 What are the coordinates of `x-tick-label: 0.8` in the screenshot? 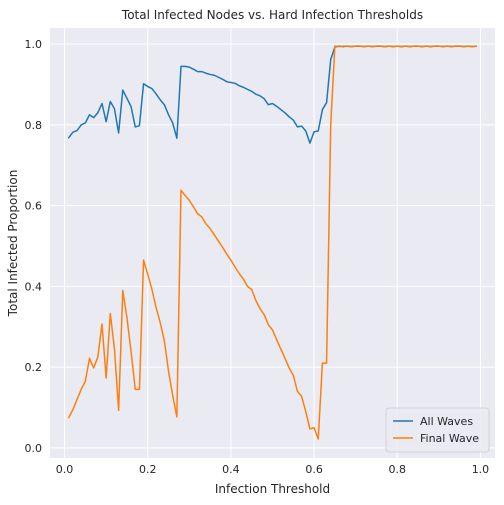 It's located at (398, 469).